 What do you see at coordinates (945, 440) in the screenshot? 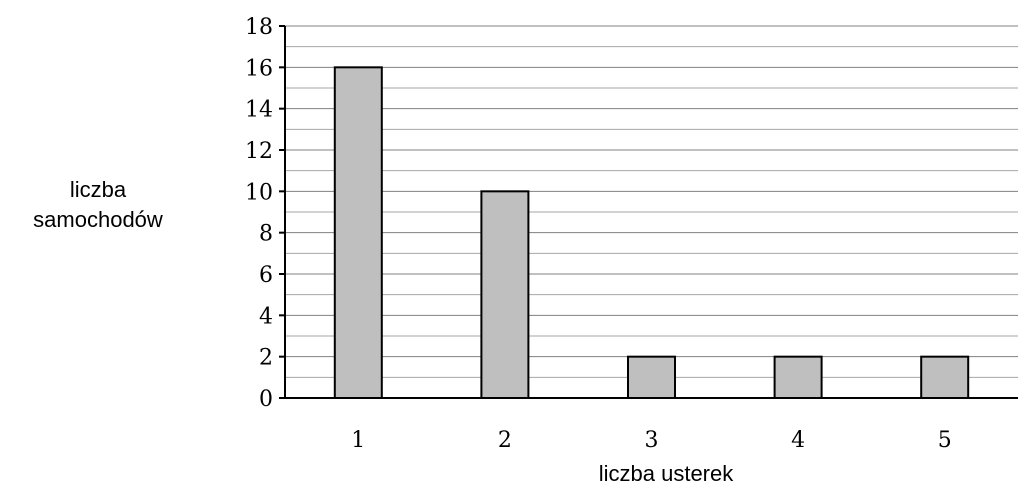
I see `x-tick-label: 5` at bounding box center [945, 440].